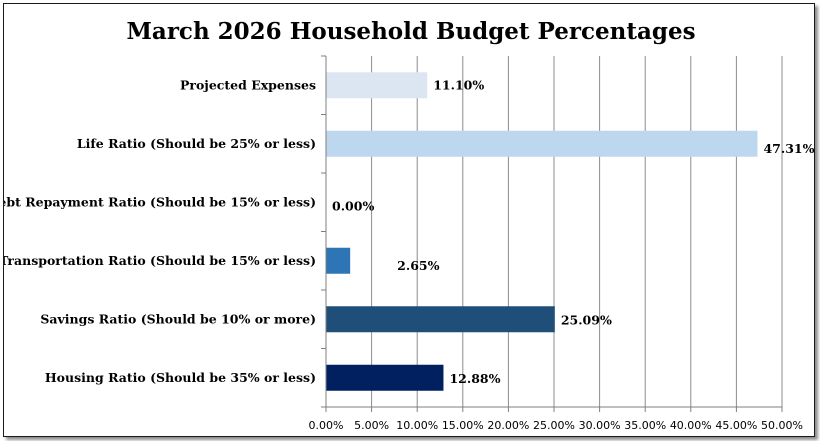  I want to click on x-tick-label: 15.00%, so click(463, 425).